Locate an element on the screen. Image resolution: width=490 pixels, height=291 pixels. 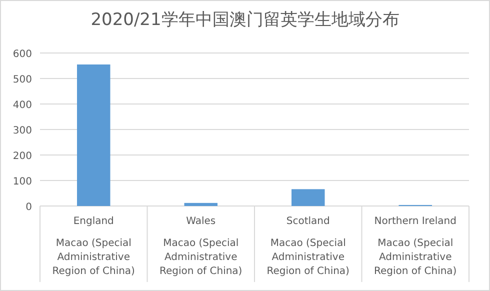
x-tick-label: England is located at coordinates (93, 221).